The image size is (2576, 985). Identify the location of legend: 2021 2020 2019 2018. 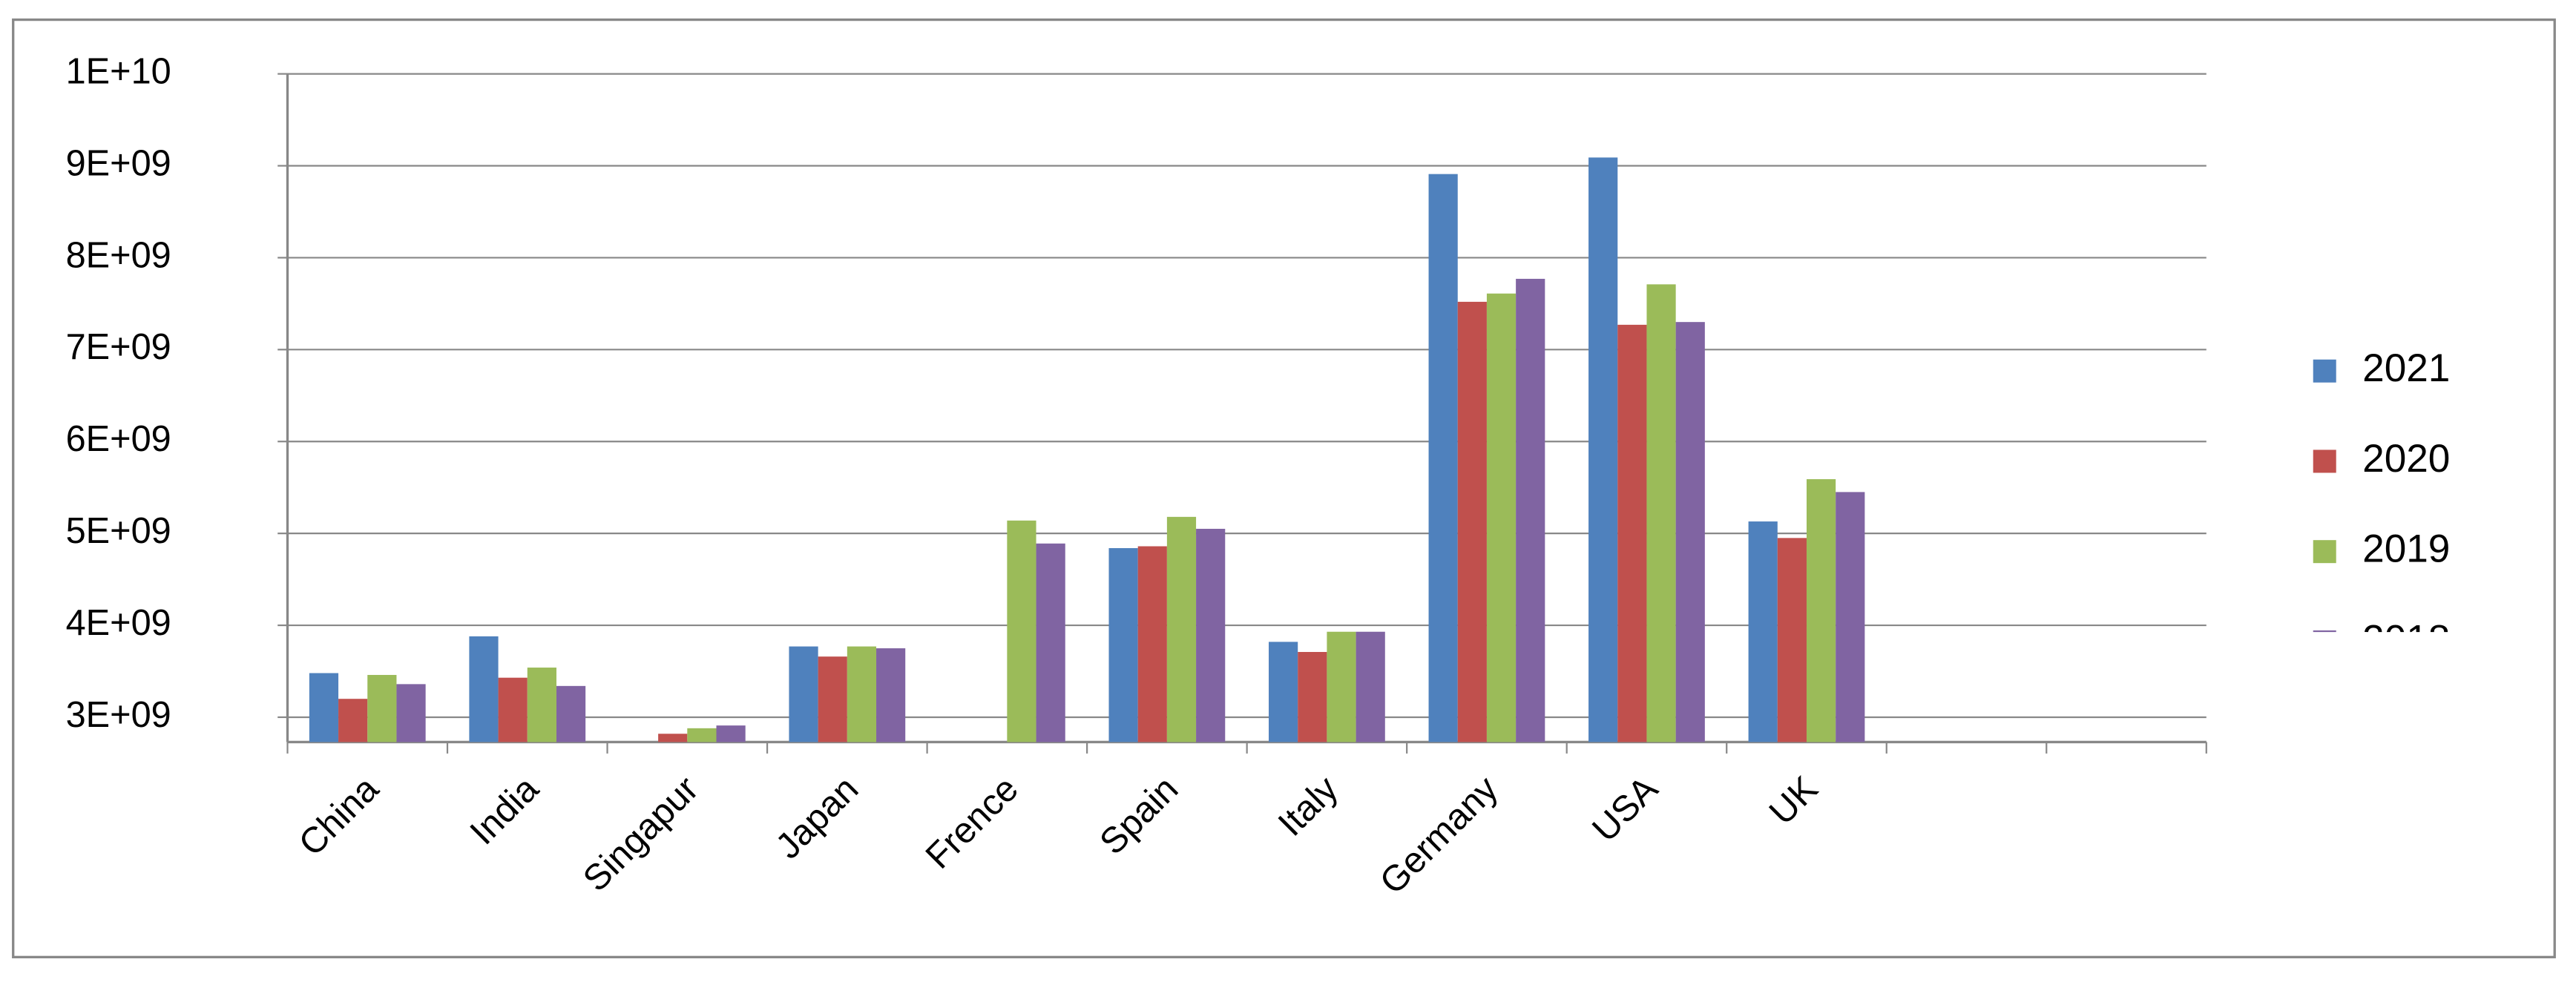
(2381, 503).